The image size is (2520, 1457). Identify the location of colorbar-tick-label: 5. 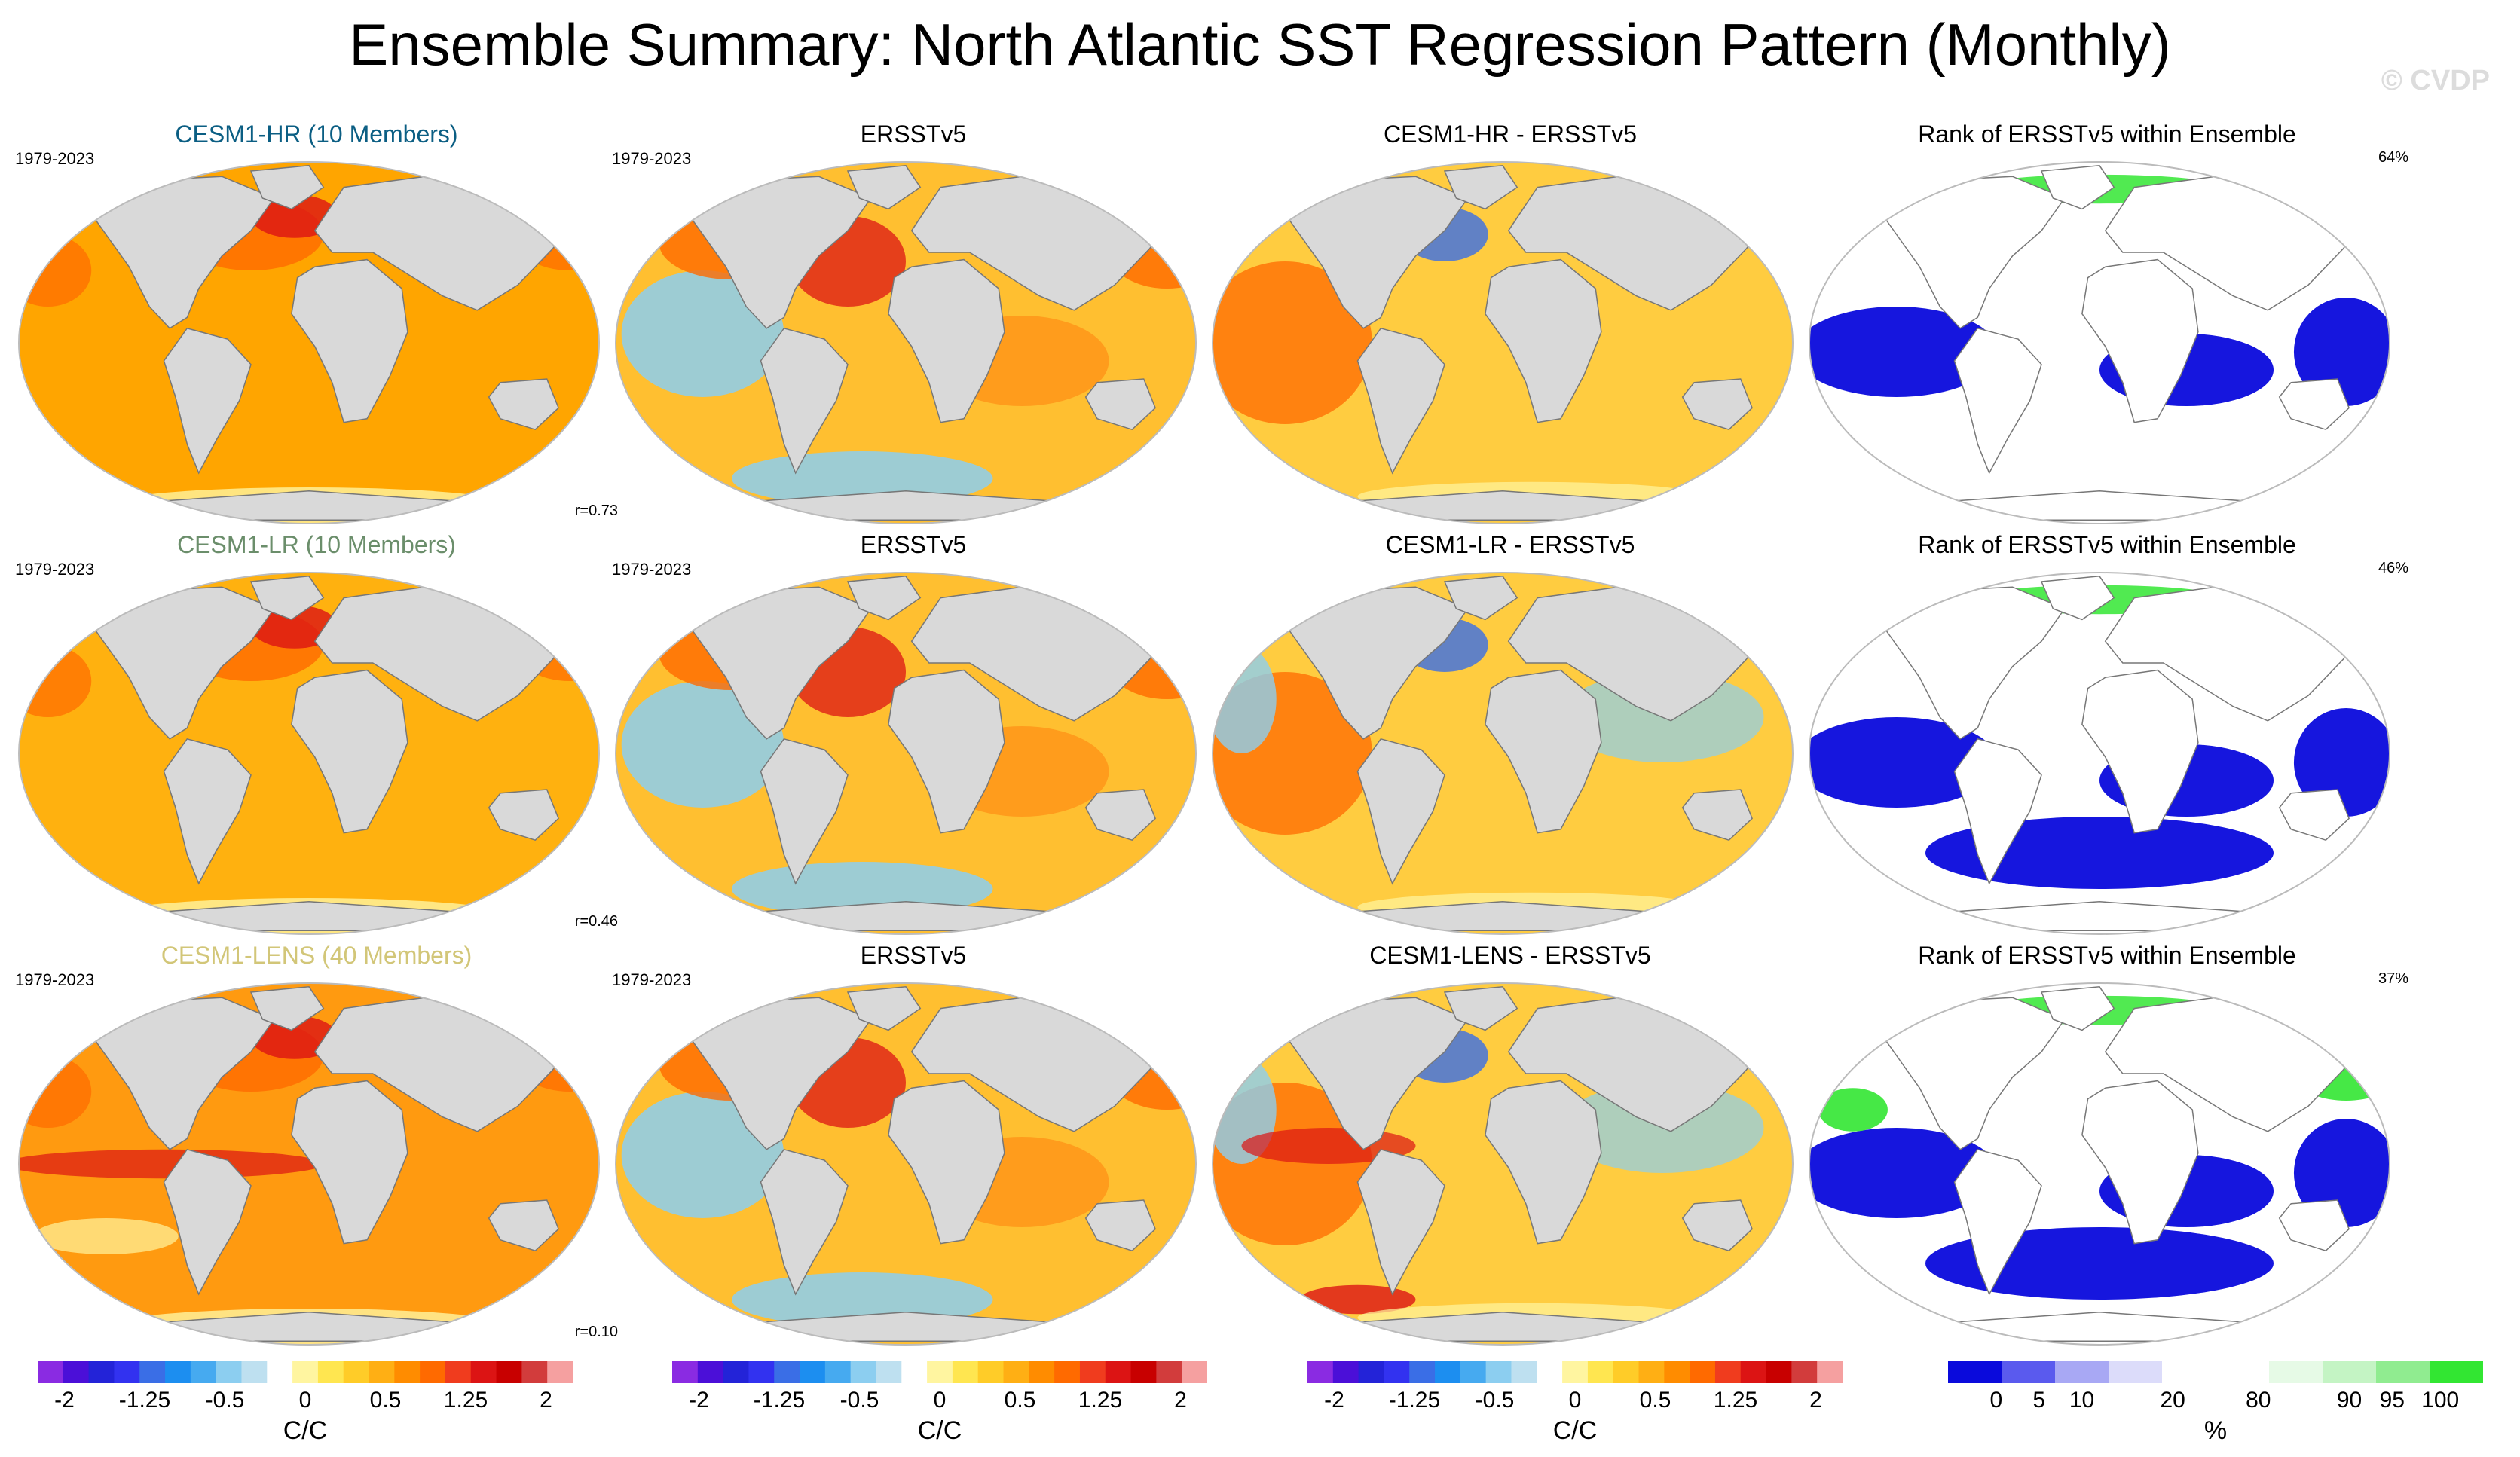
(2038, 1401).